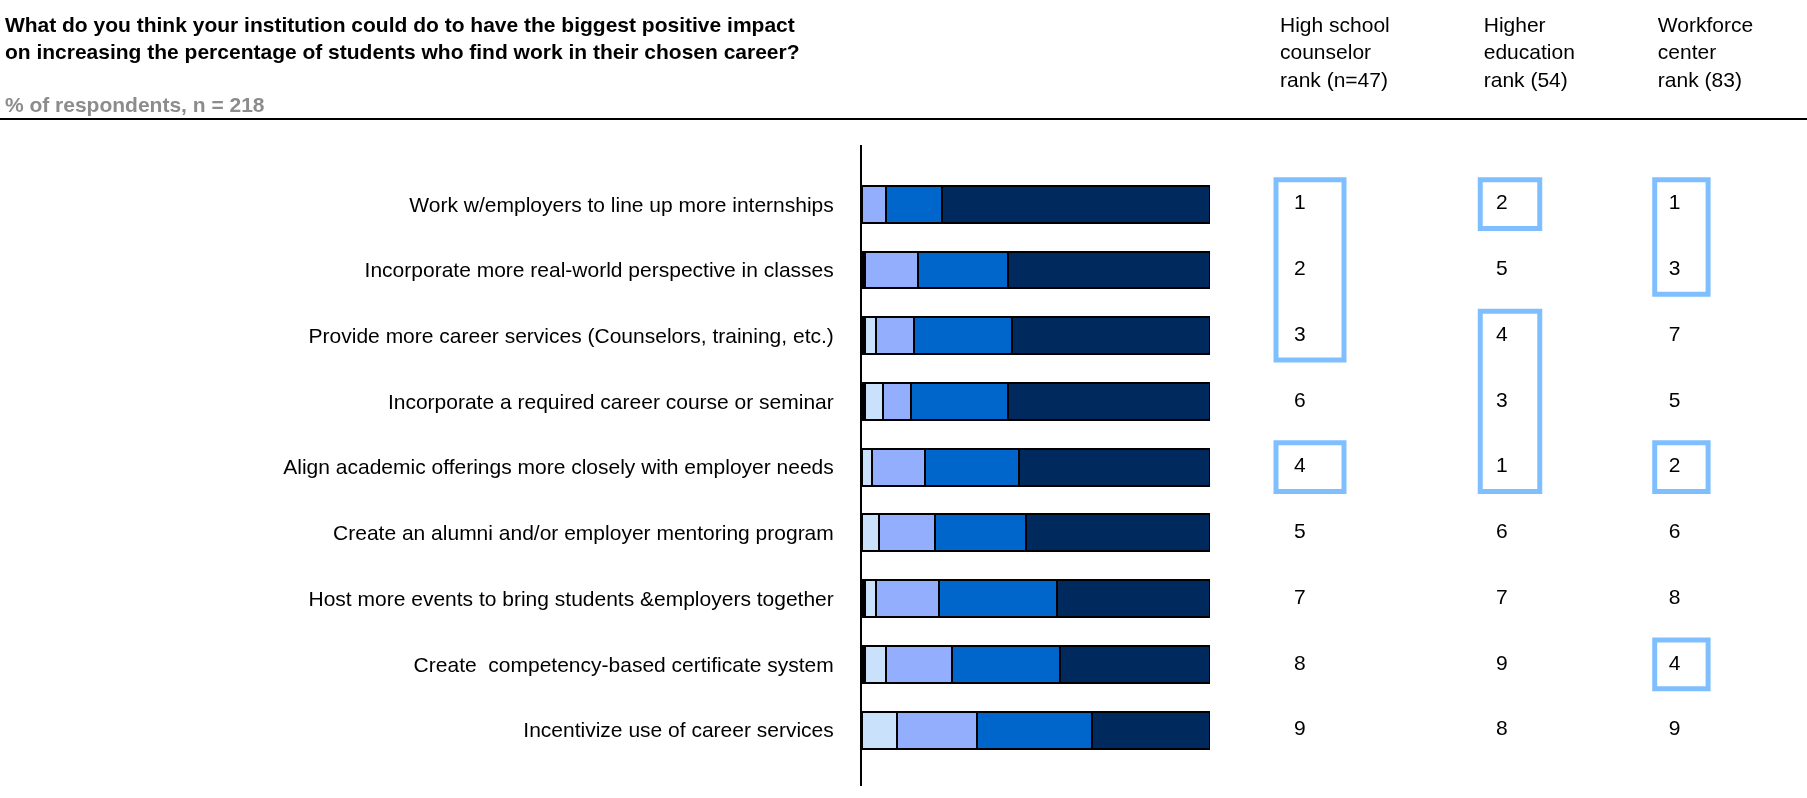 This screenshot has height=798, width=1807. I want to click on y-tick-label: Create an alumni and/or employer mentoring program, so click(583, 533).